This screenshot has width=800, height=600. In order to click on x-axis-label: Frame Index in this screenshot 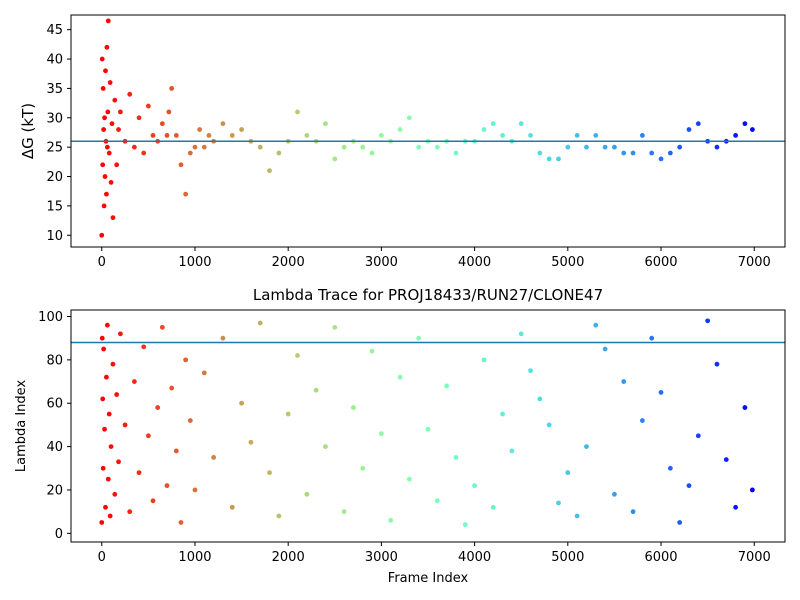, I will do `click(428, 578)`.